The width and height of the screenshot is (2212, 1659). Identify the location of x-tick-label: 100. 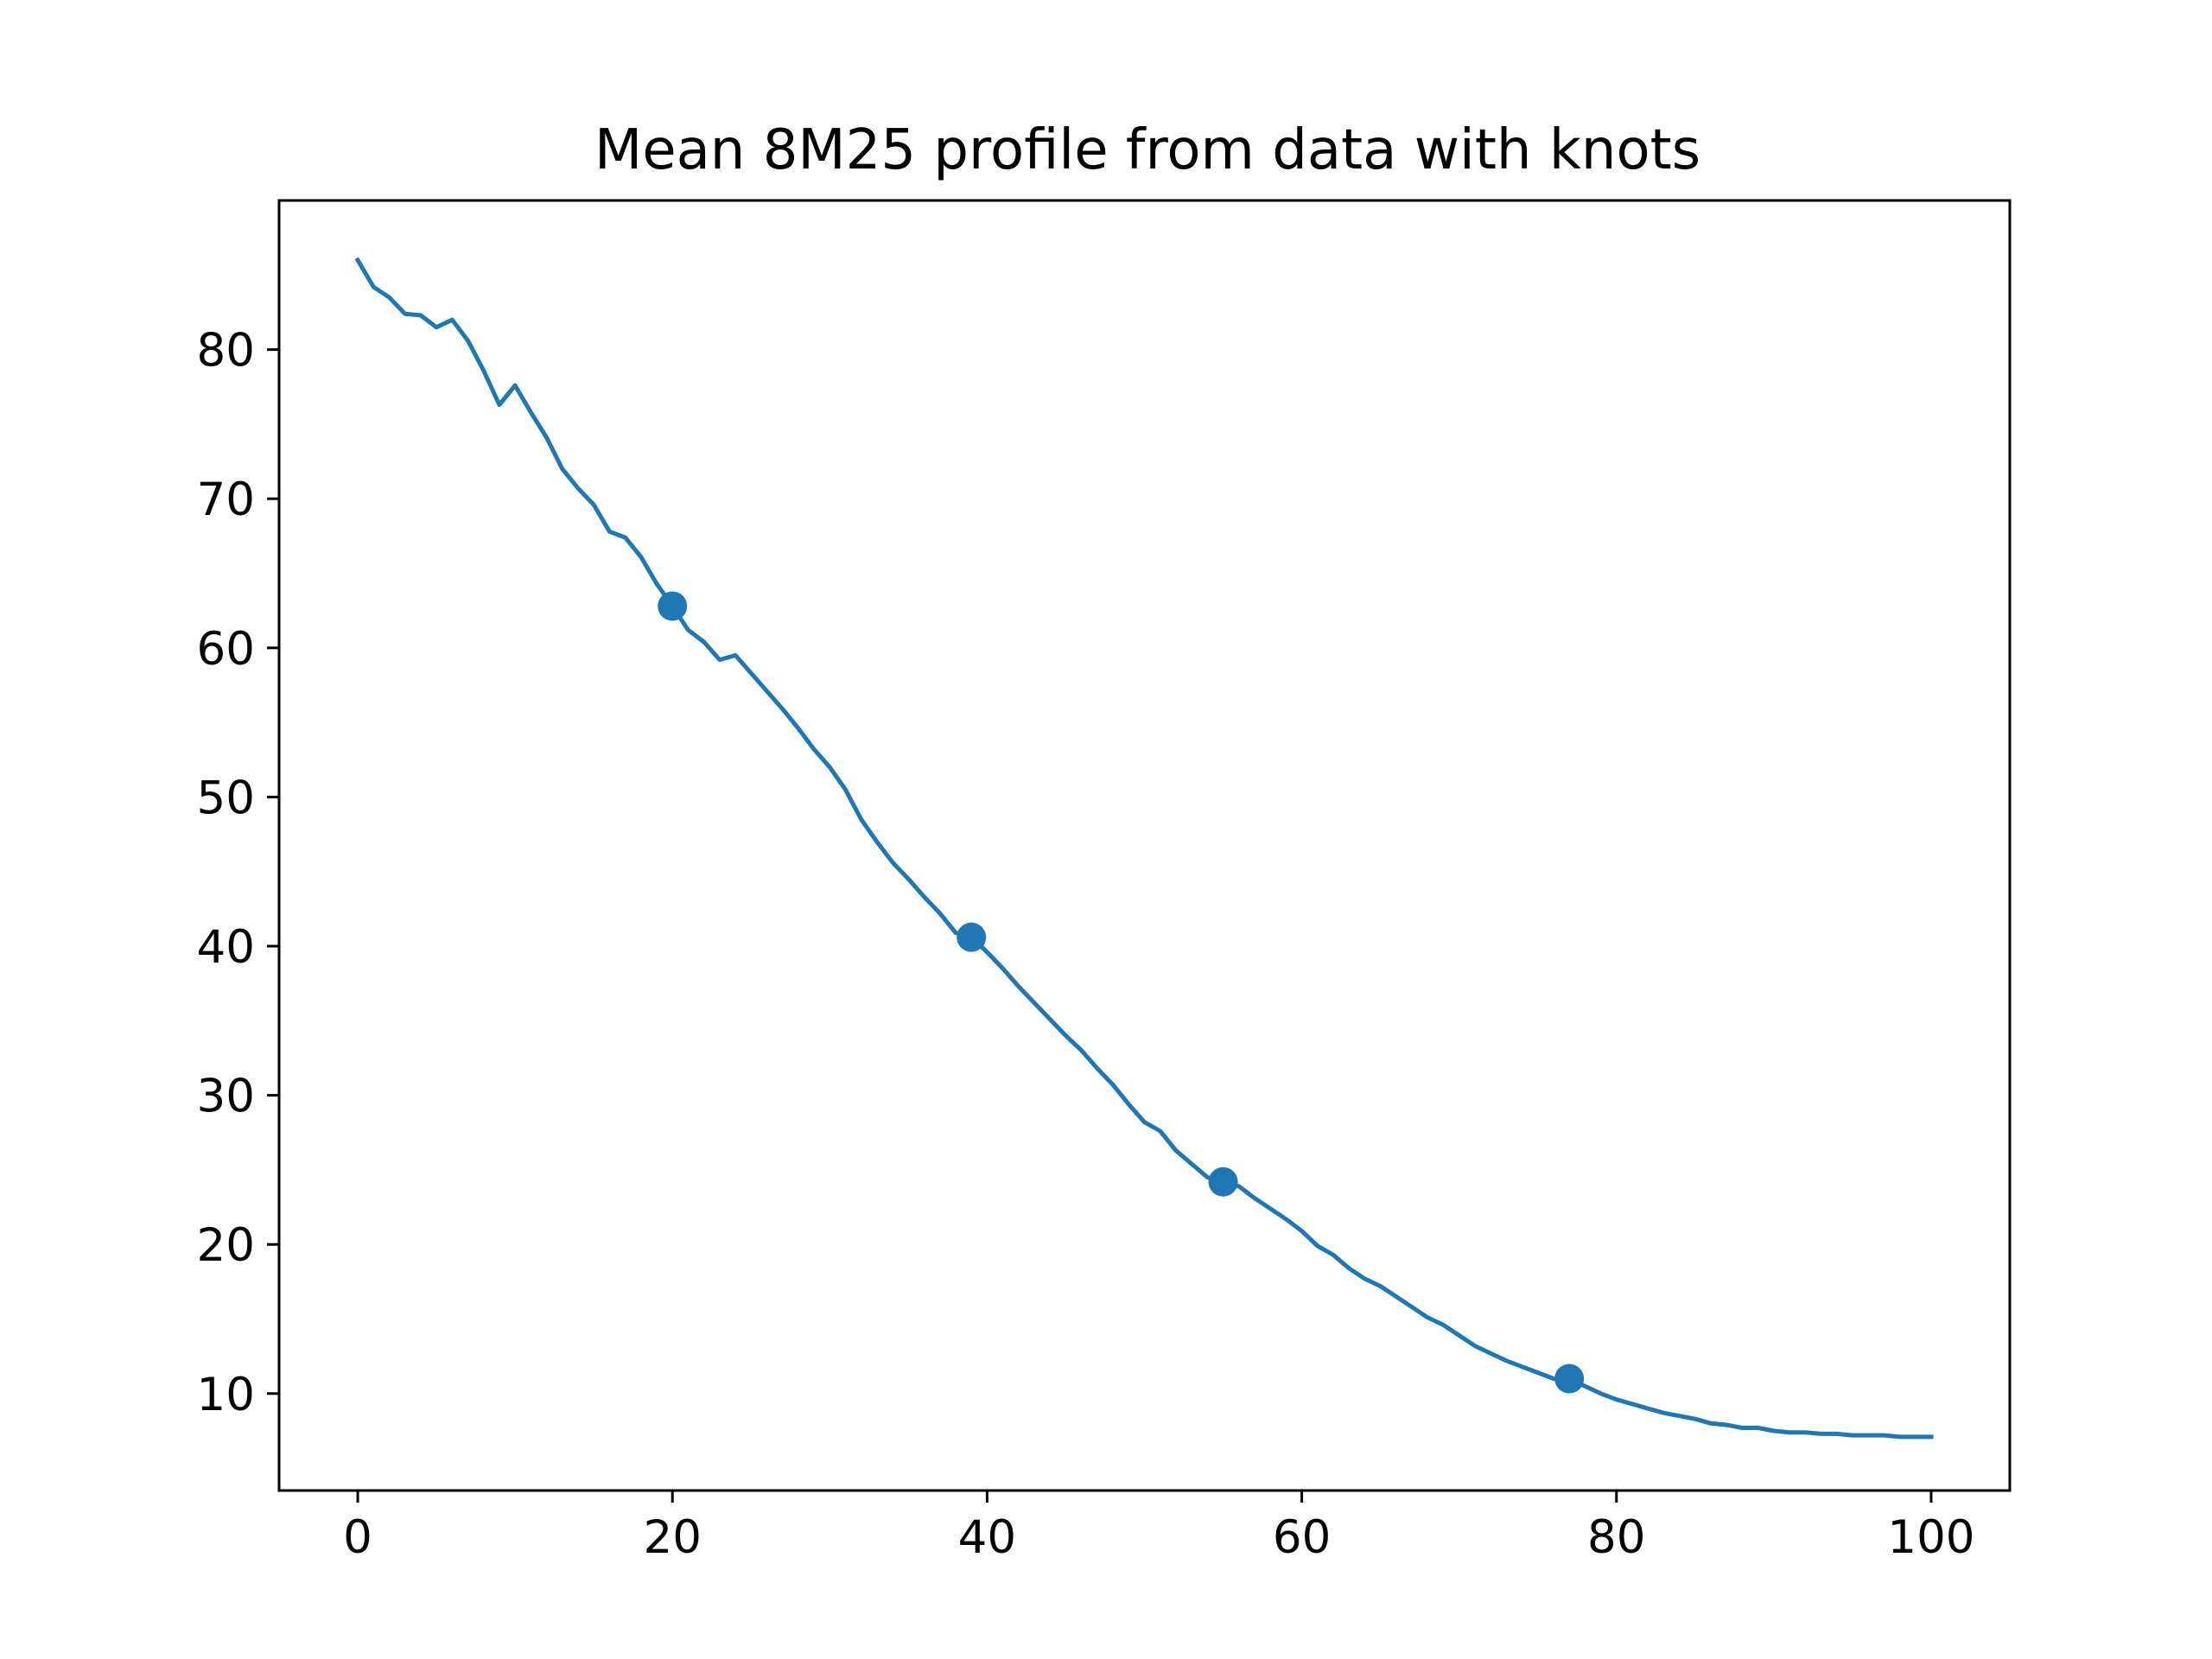
(1930, 1537).